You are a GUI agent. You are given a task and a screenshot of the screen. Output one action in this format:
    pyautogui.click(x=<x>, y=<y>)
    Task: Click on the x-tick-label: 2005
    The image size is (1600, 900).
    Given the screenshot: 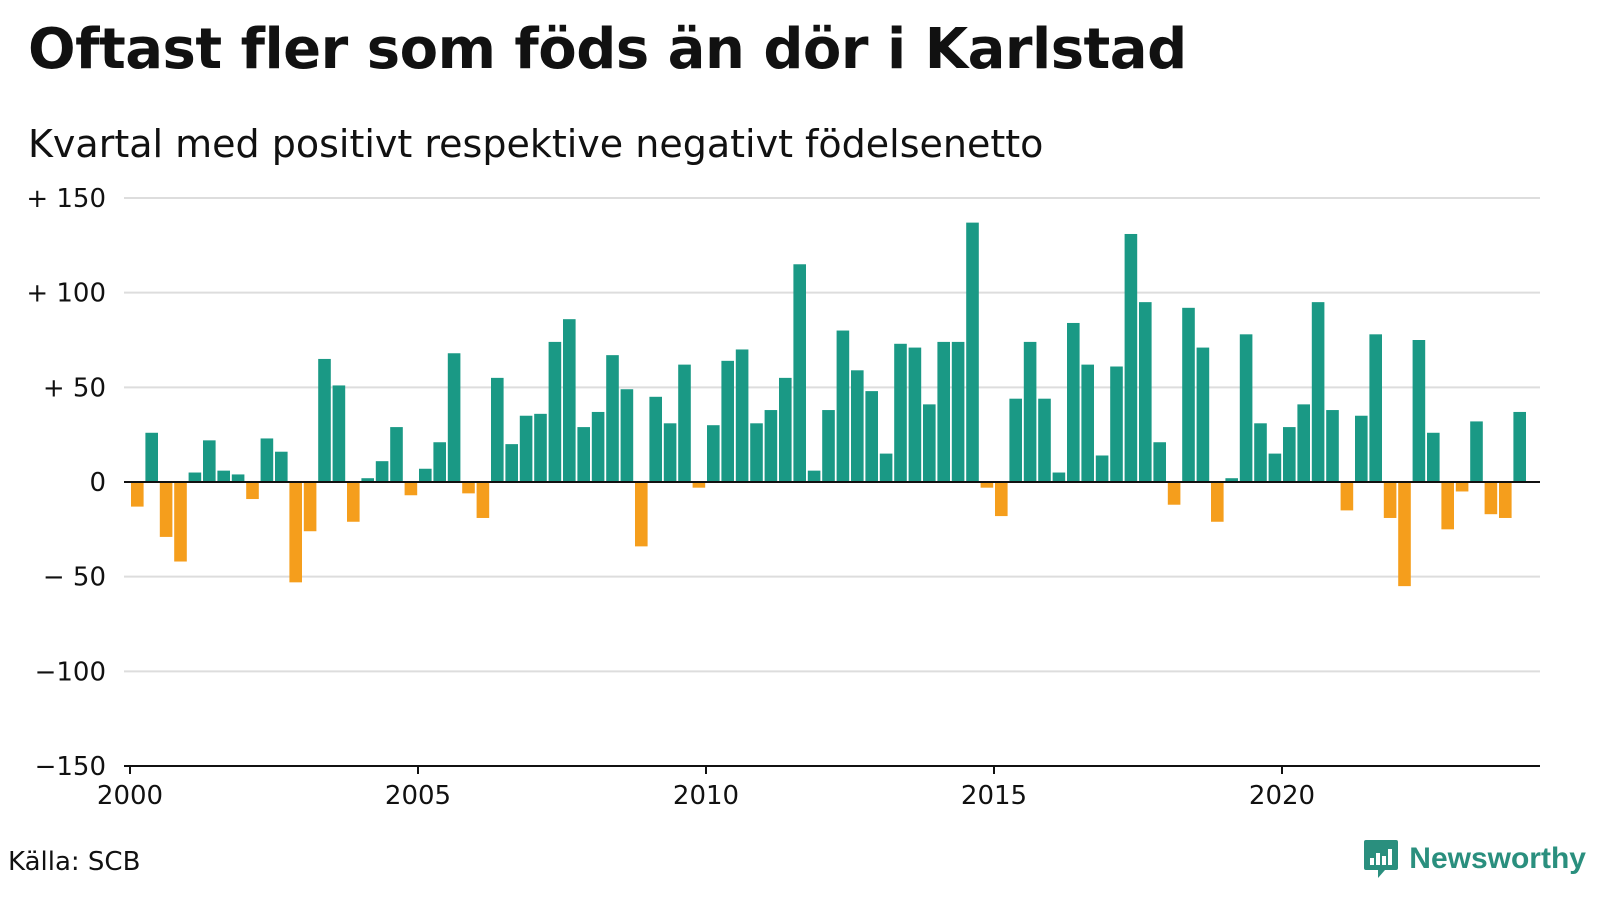 What is the action you would take?
    pyautogui.click(x=418, y=796)
    